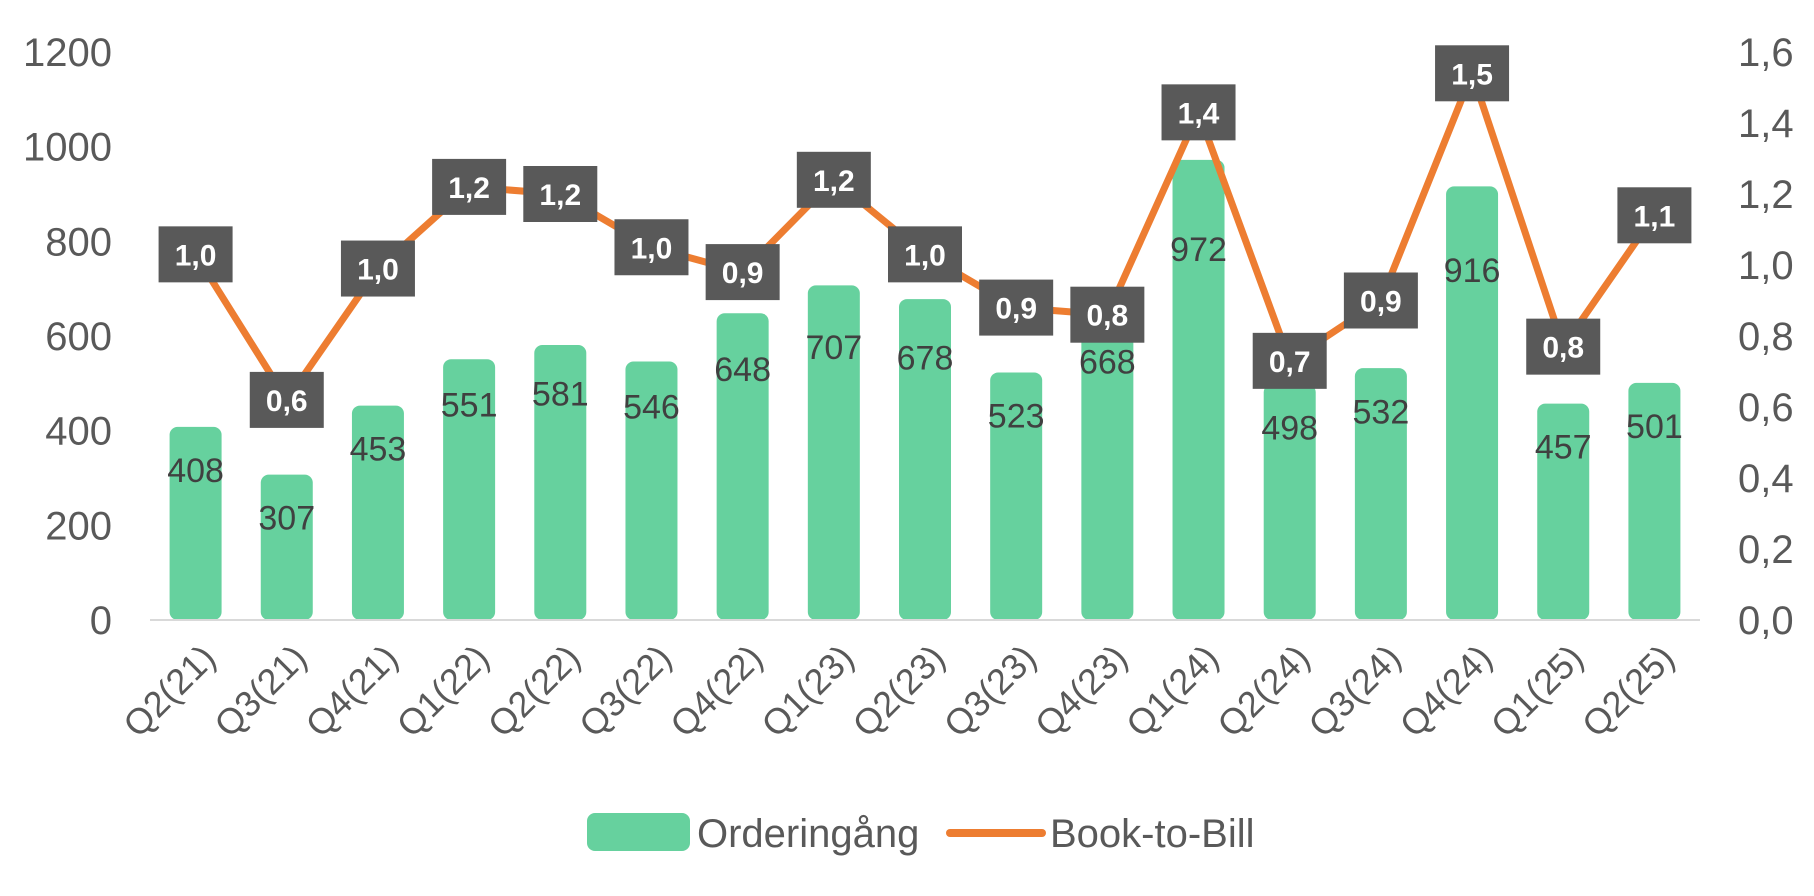  I want to click on y-right-tick-label: 1,6, so click(1766, 53).